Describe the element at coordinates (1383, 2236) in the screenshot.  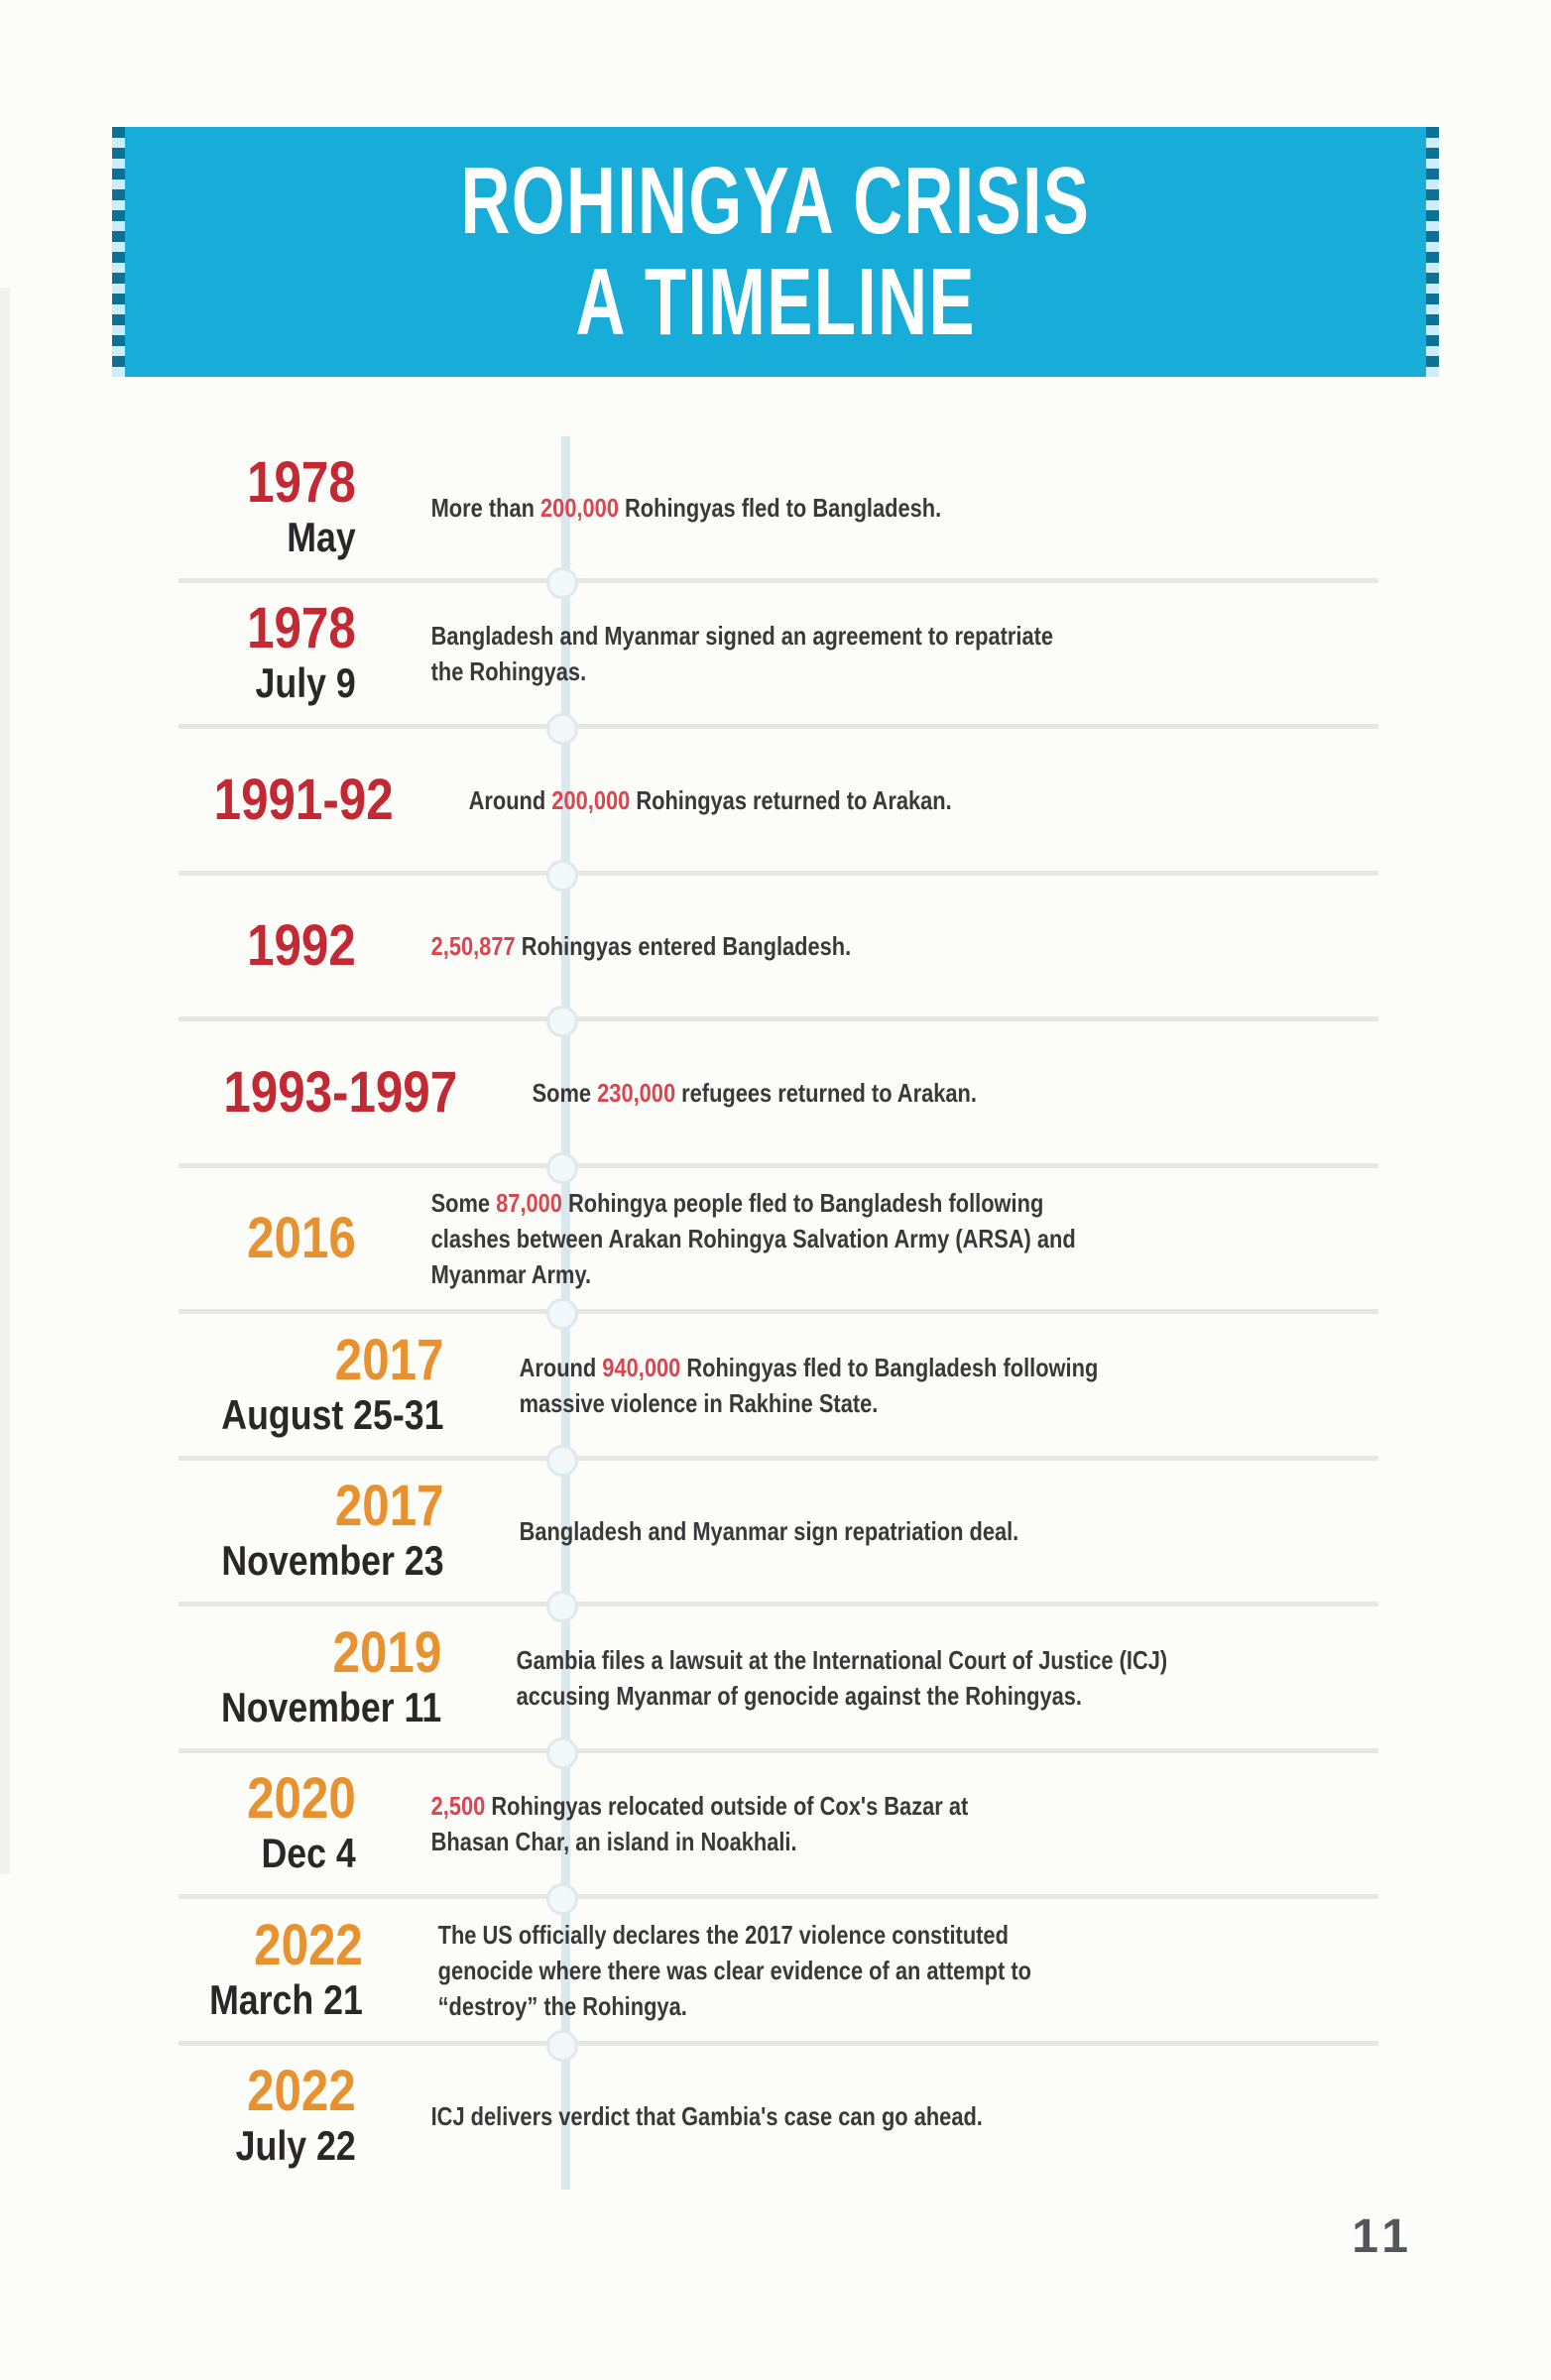
I see `page-number: 11` at that location.